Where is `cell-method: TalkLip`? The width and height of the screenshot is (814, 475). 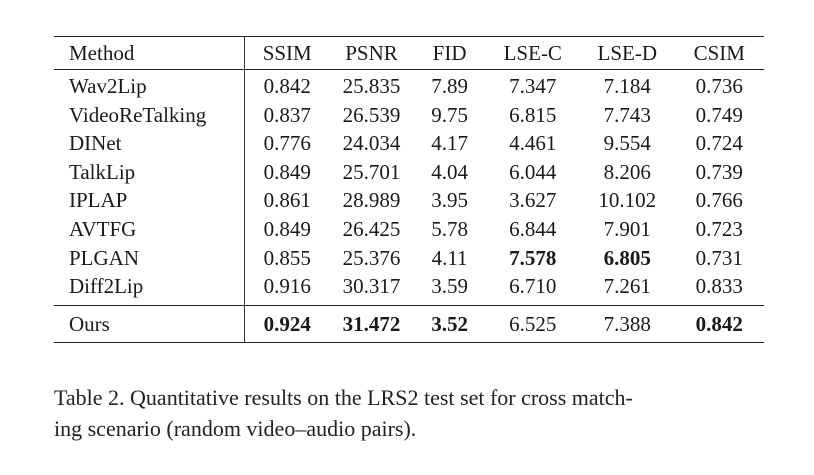 cell-method: TalkLip is located at coordinates (102, 171).